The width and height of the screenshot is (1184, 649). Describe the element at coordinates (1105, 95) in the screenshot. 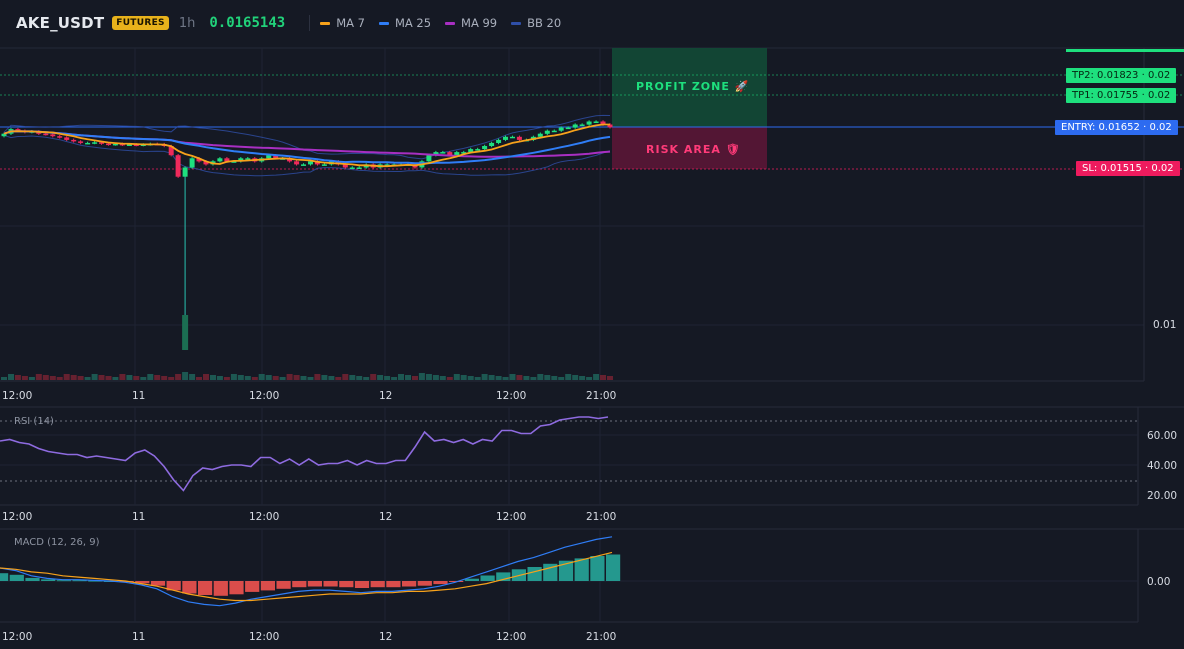

I see `tp1-text: TP1: 0.01755` at that location.